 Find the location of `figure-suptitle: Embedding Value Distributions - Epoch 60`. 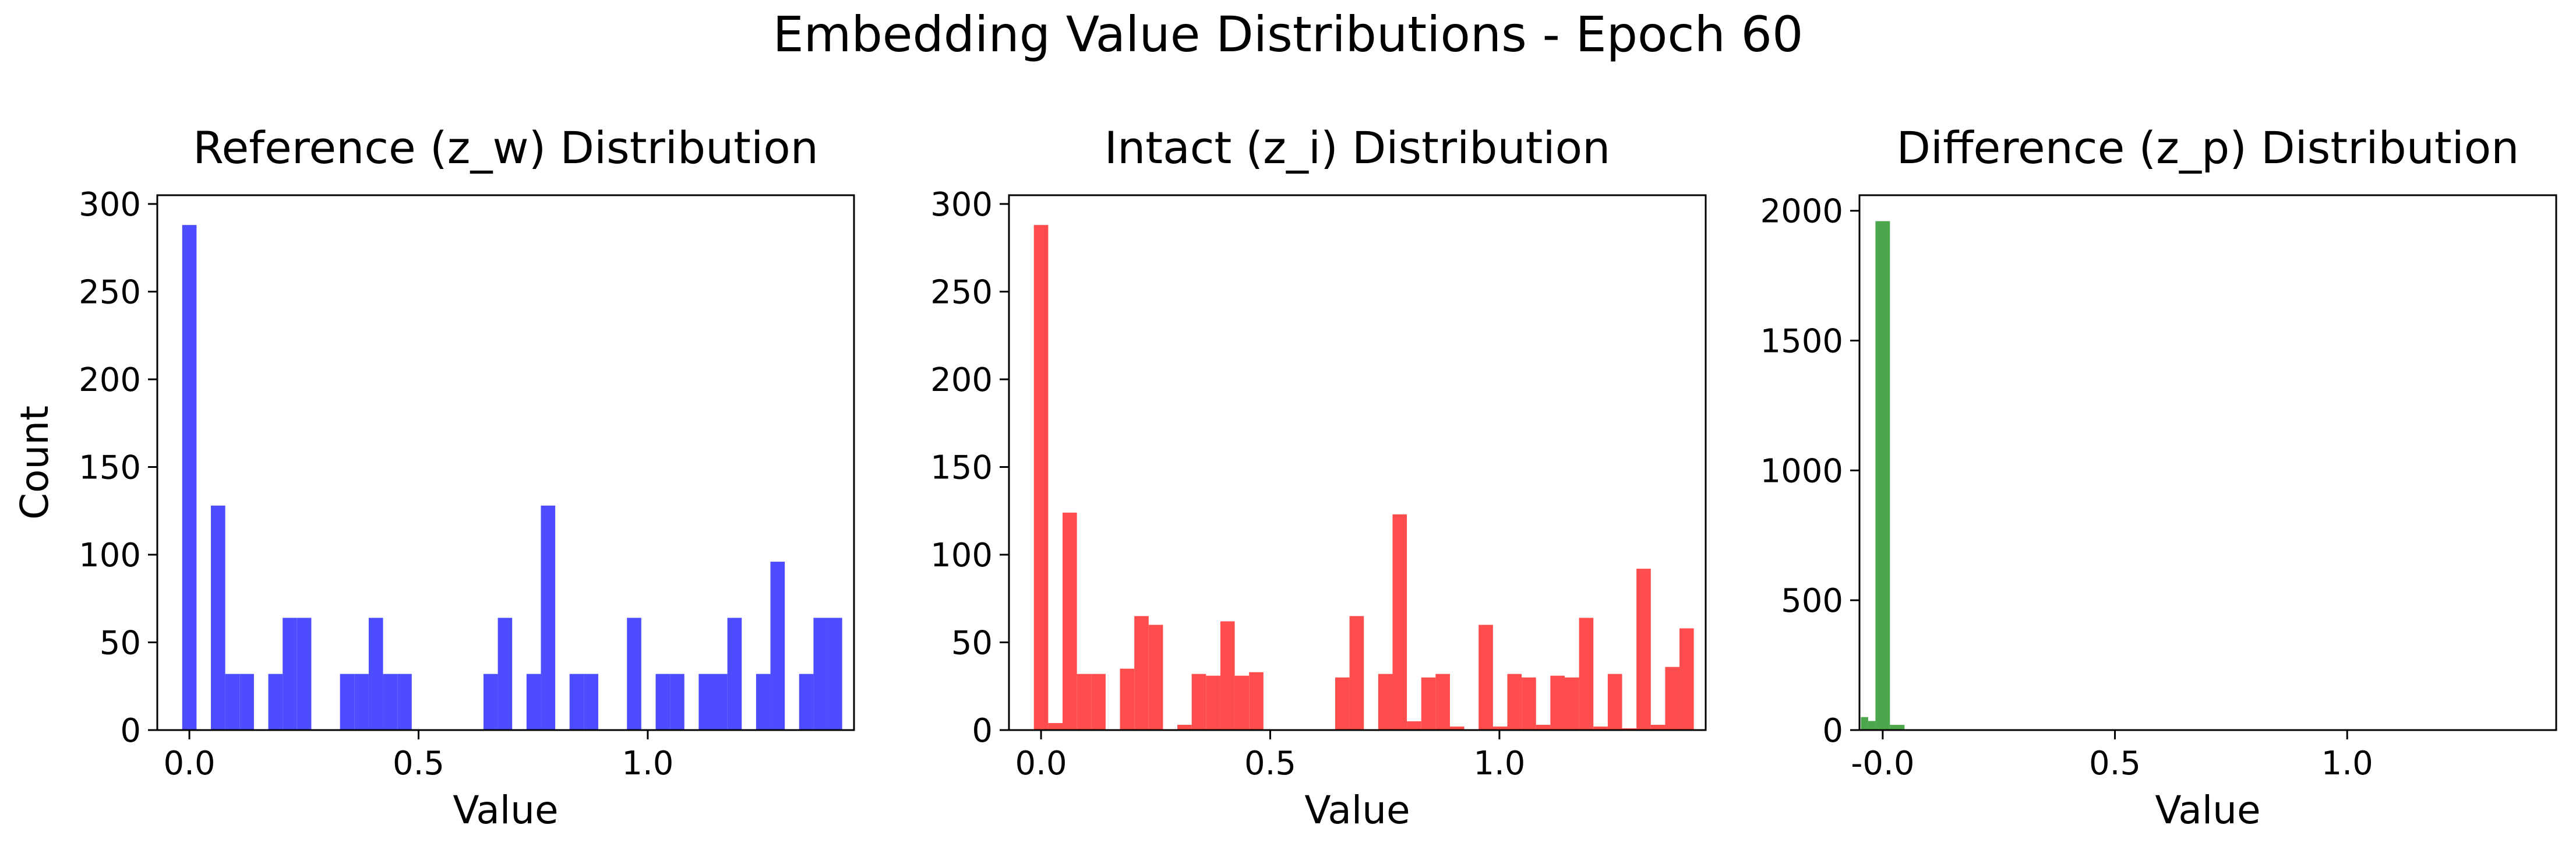

figure-suptitle: Embedding Value Distributions - Epoch 60 is located at coordinates (1288, 35).